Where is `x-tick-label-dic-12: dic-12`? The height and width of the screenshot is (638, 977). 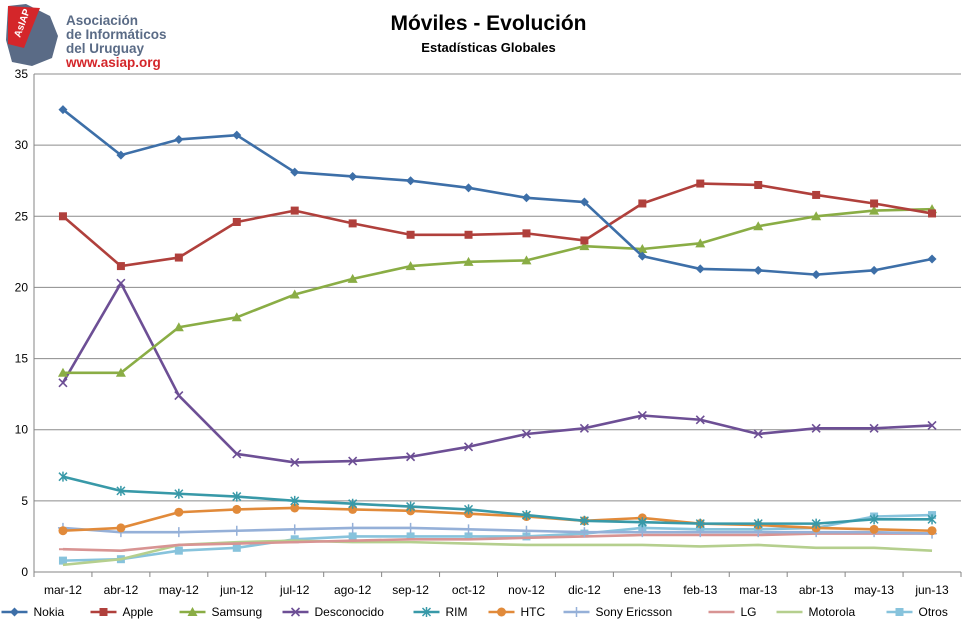 x-tick-label-dic-12: dic-12 is located at coordinates (584, 590).